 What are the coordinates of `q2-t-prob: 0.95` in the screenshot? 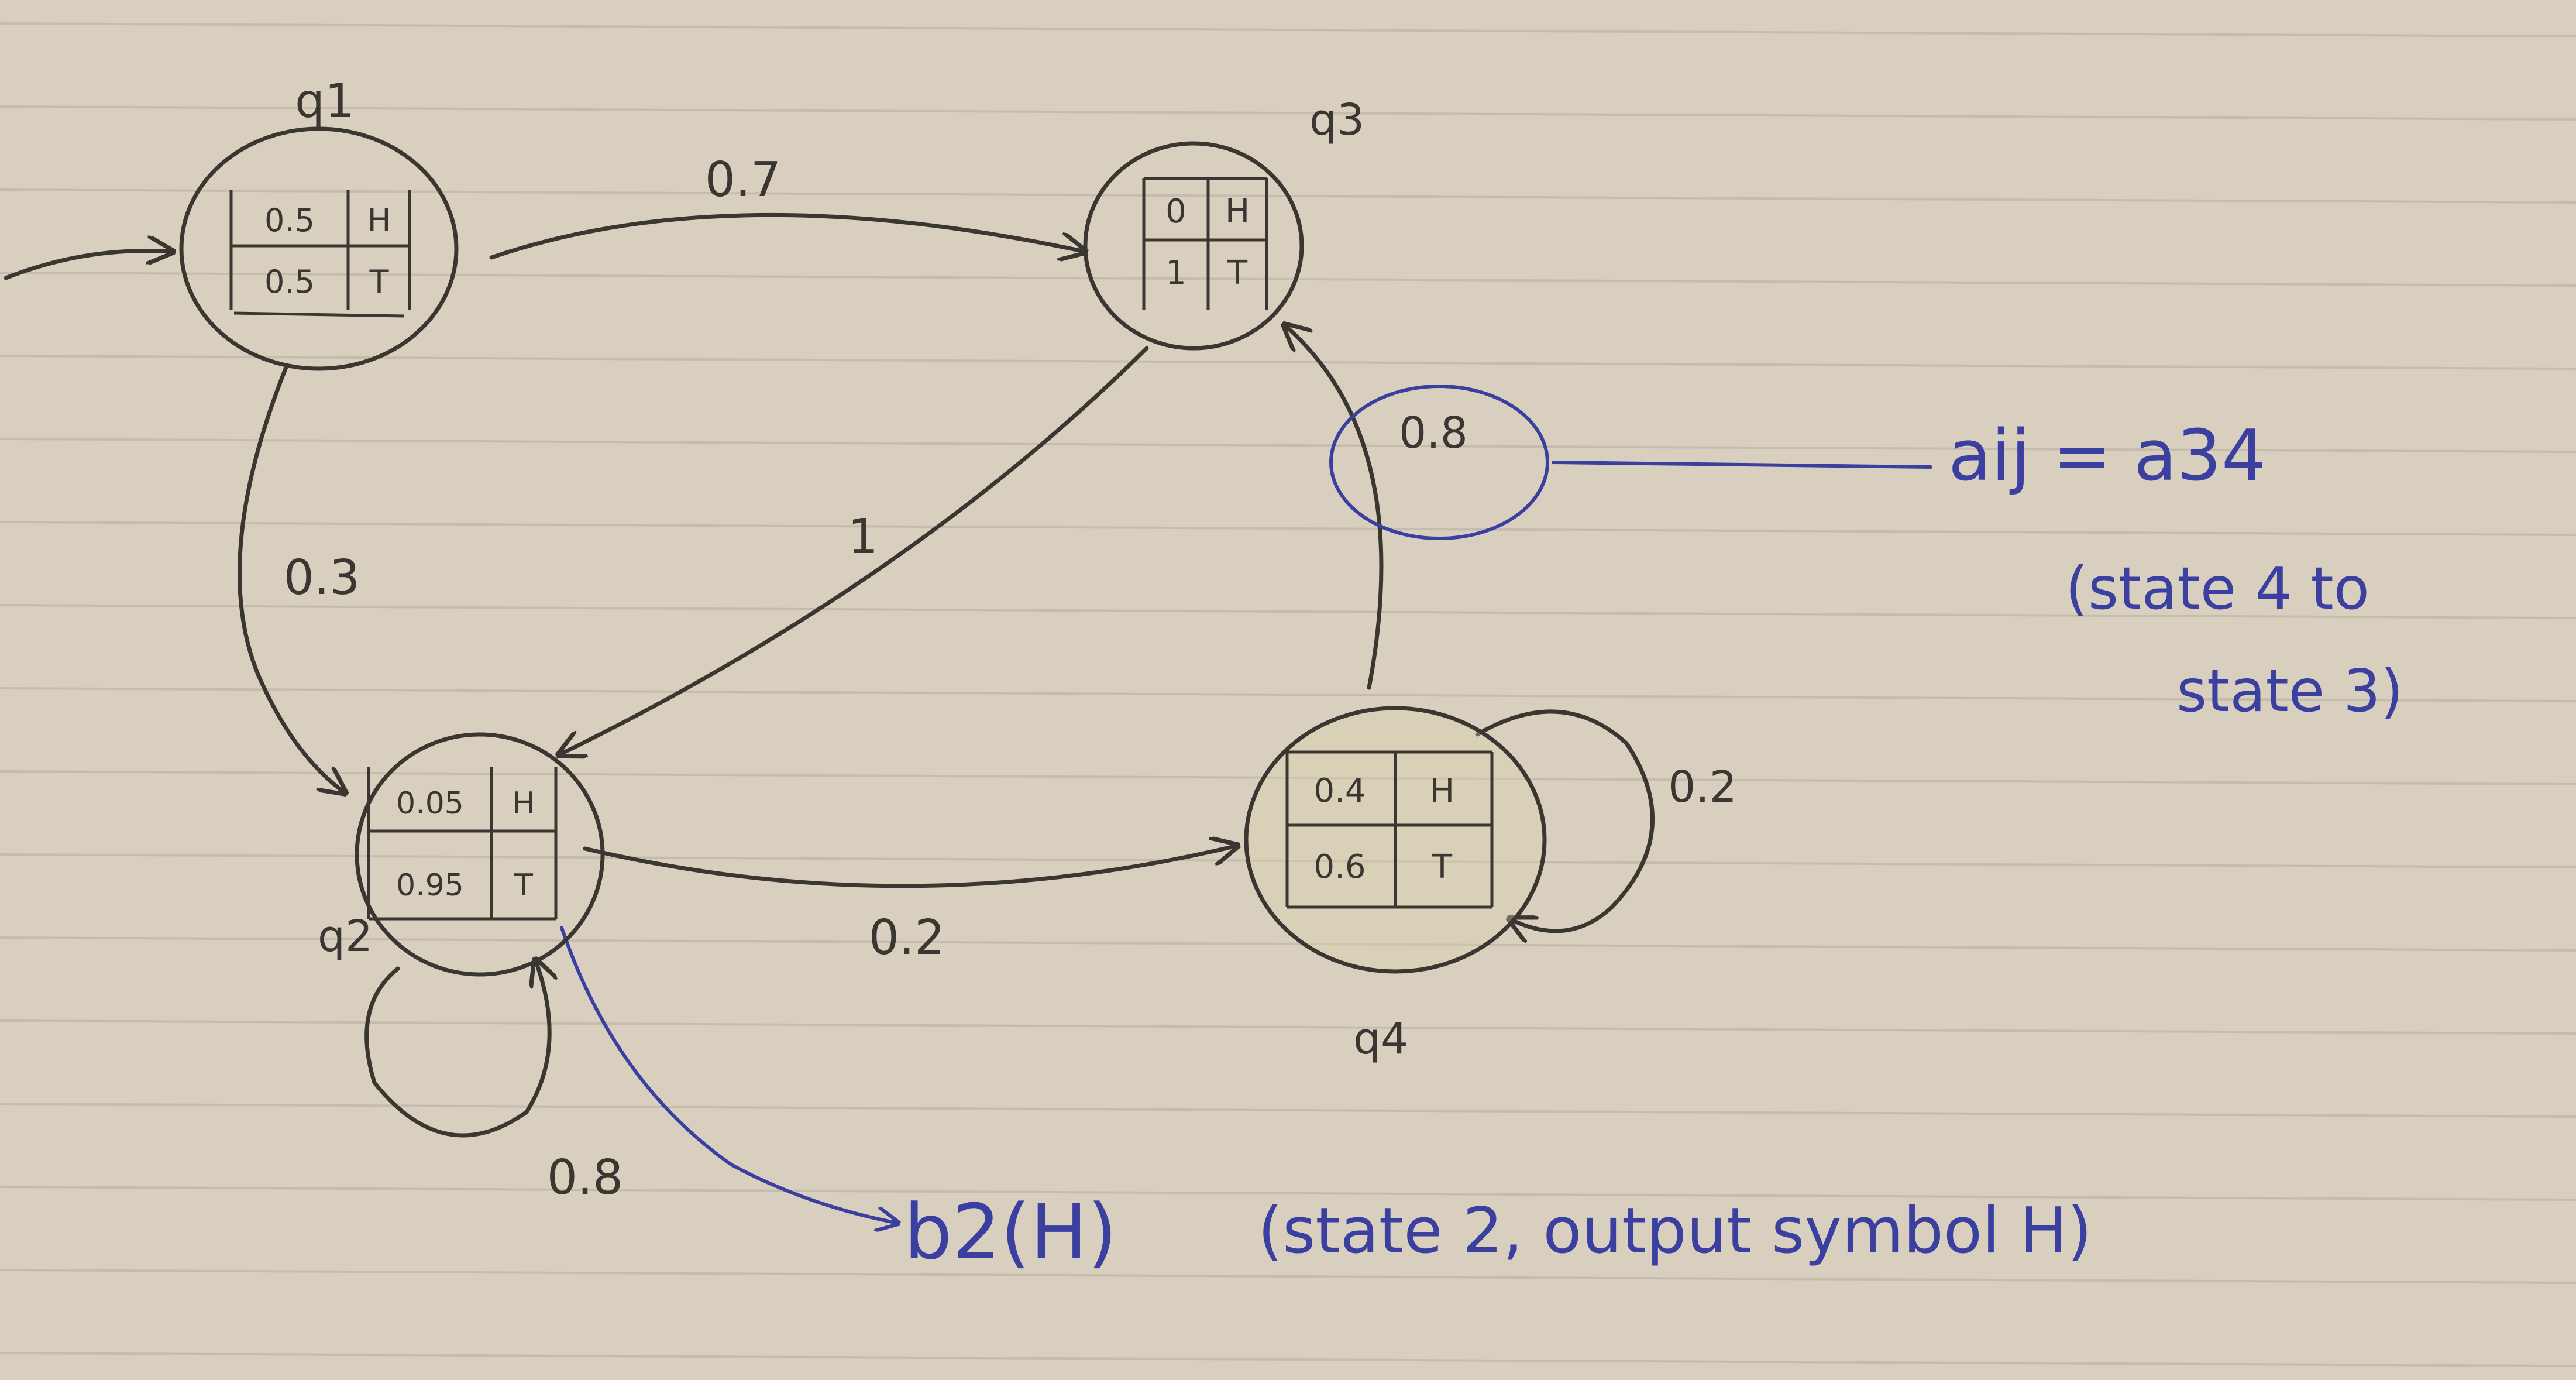 It's located at (430, 885).